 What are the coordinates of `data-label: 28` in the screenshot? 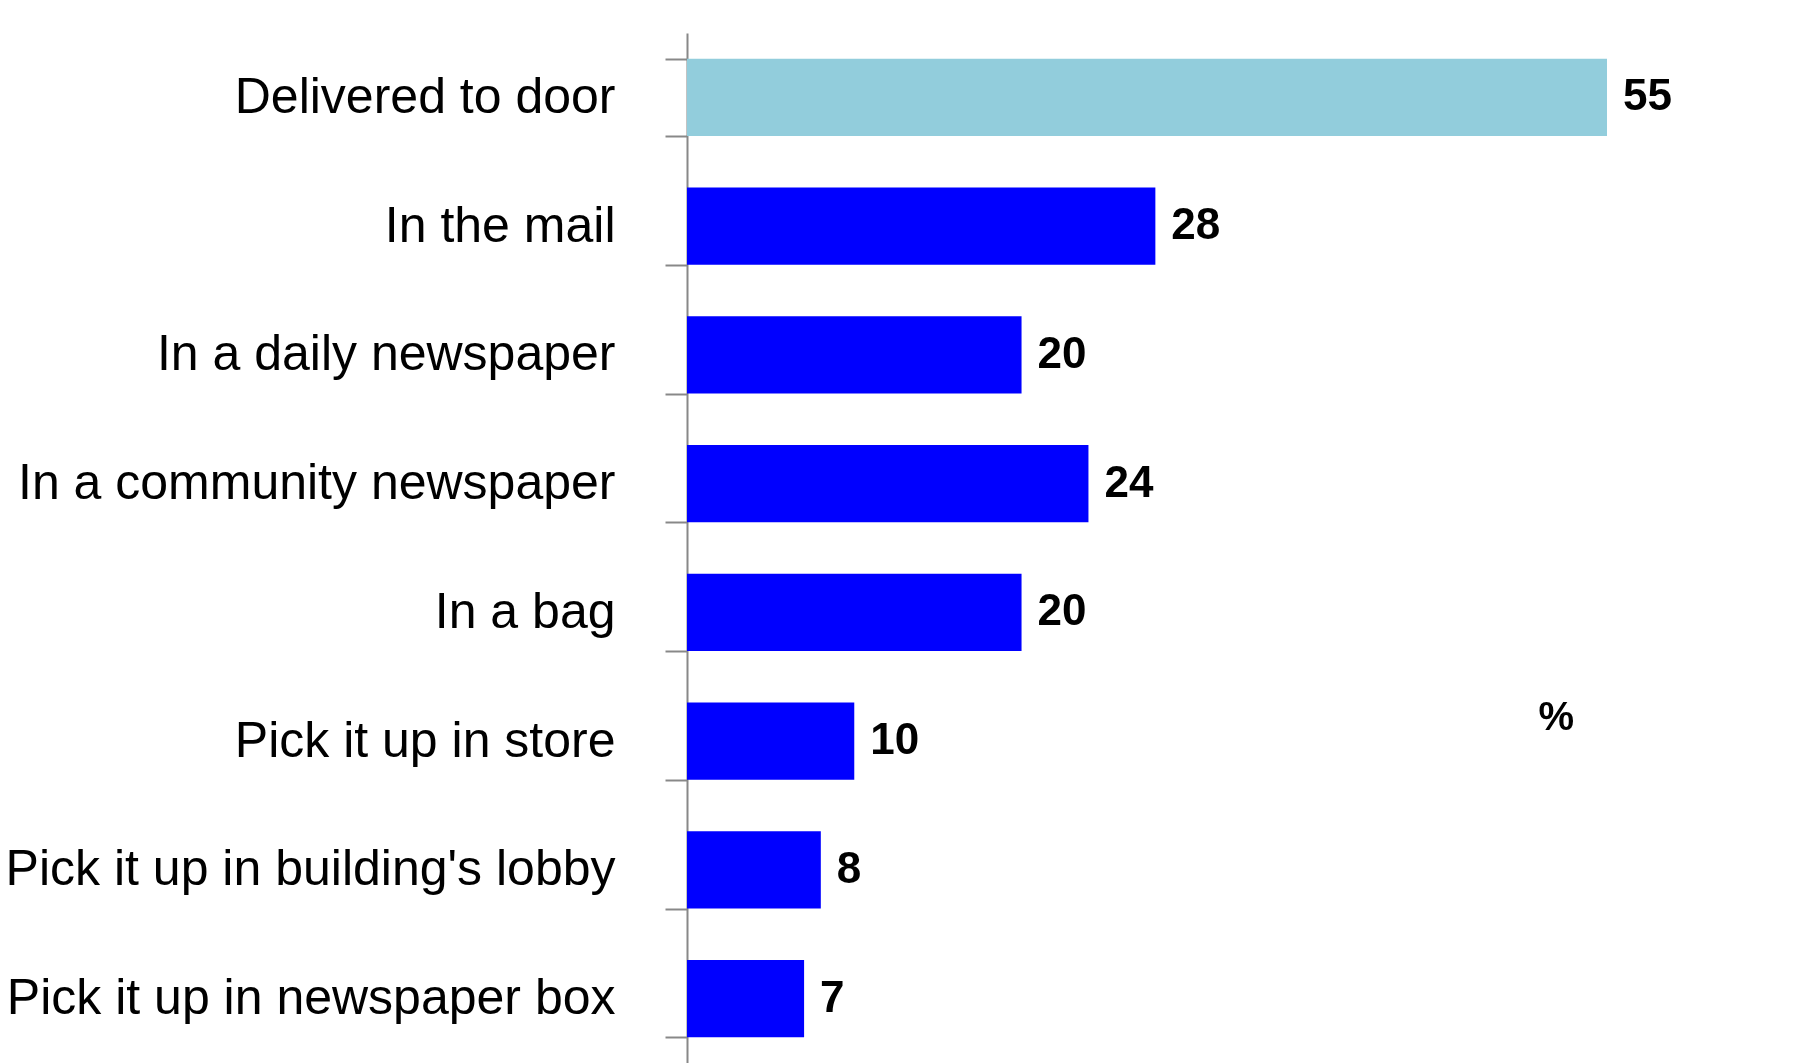 It's located at (1196, 224).